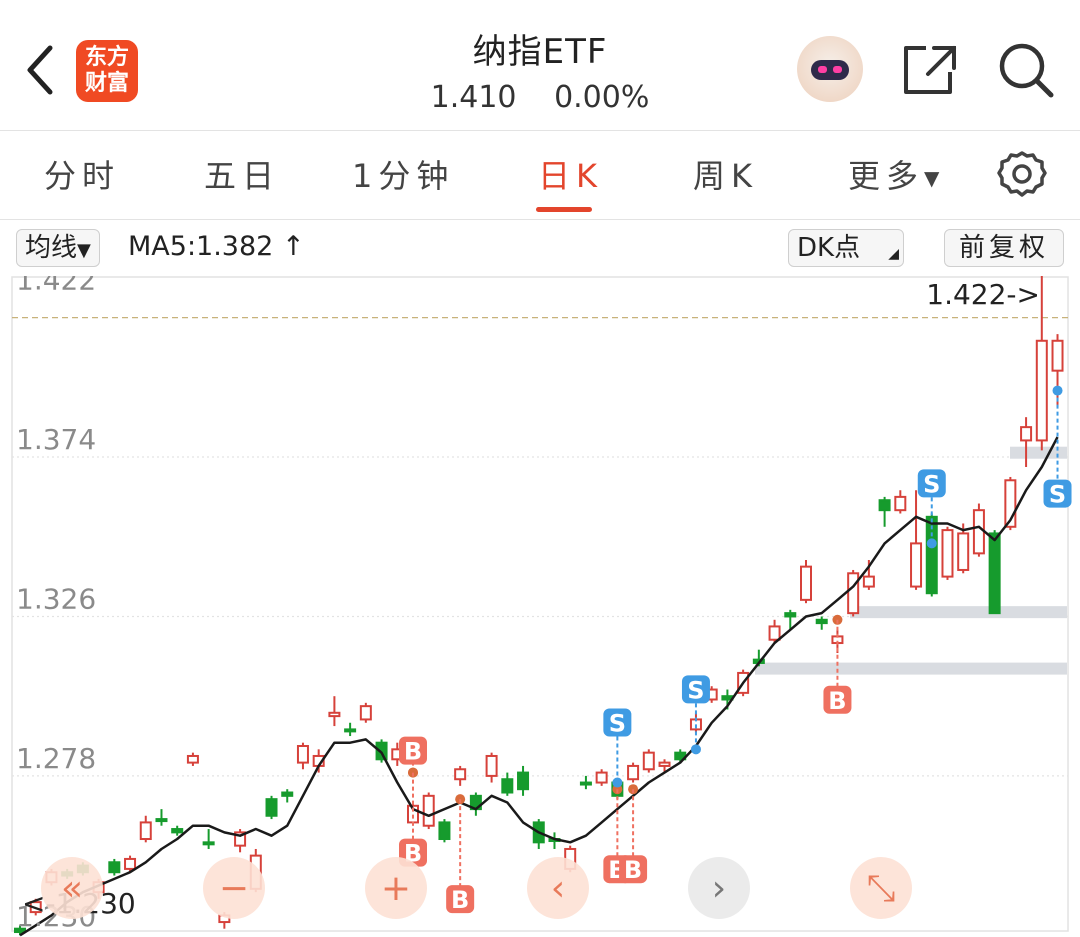  Describe the element at coordinates (56, 598) in the screenshot. I see `y-tick-label: 1.326` at that location.